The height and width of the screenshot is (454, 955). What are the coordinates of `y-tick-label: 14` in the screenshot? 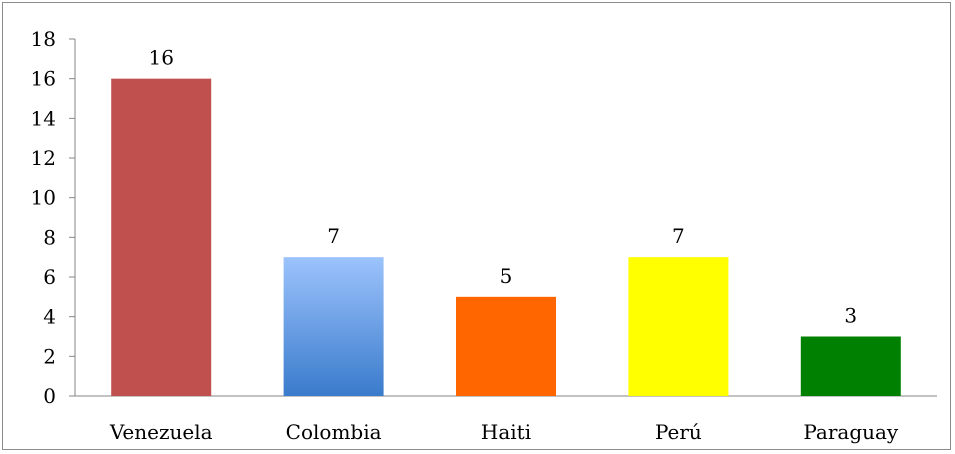 It's located at (43, 118).